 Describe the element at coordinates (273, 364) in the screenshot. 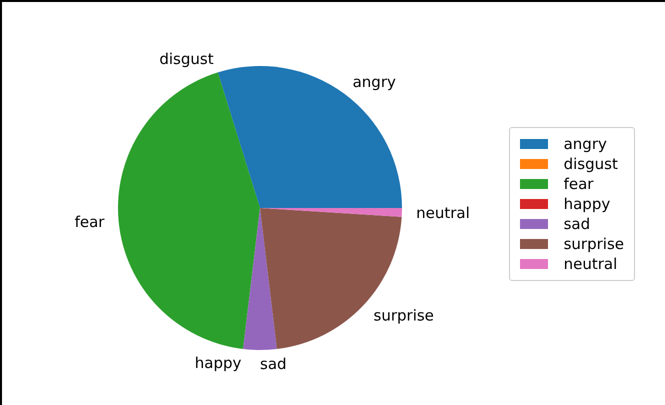

I see `slice-label: sad` at that location.